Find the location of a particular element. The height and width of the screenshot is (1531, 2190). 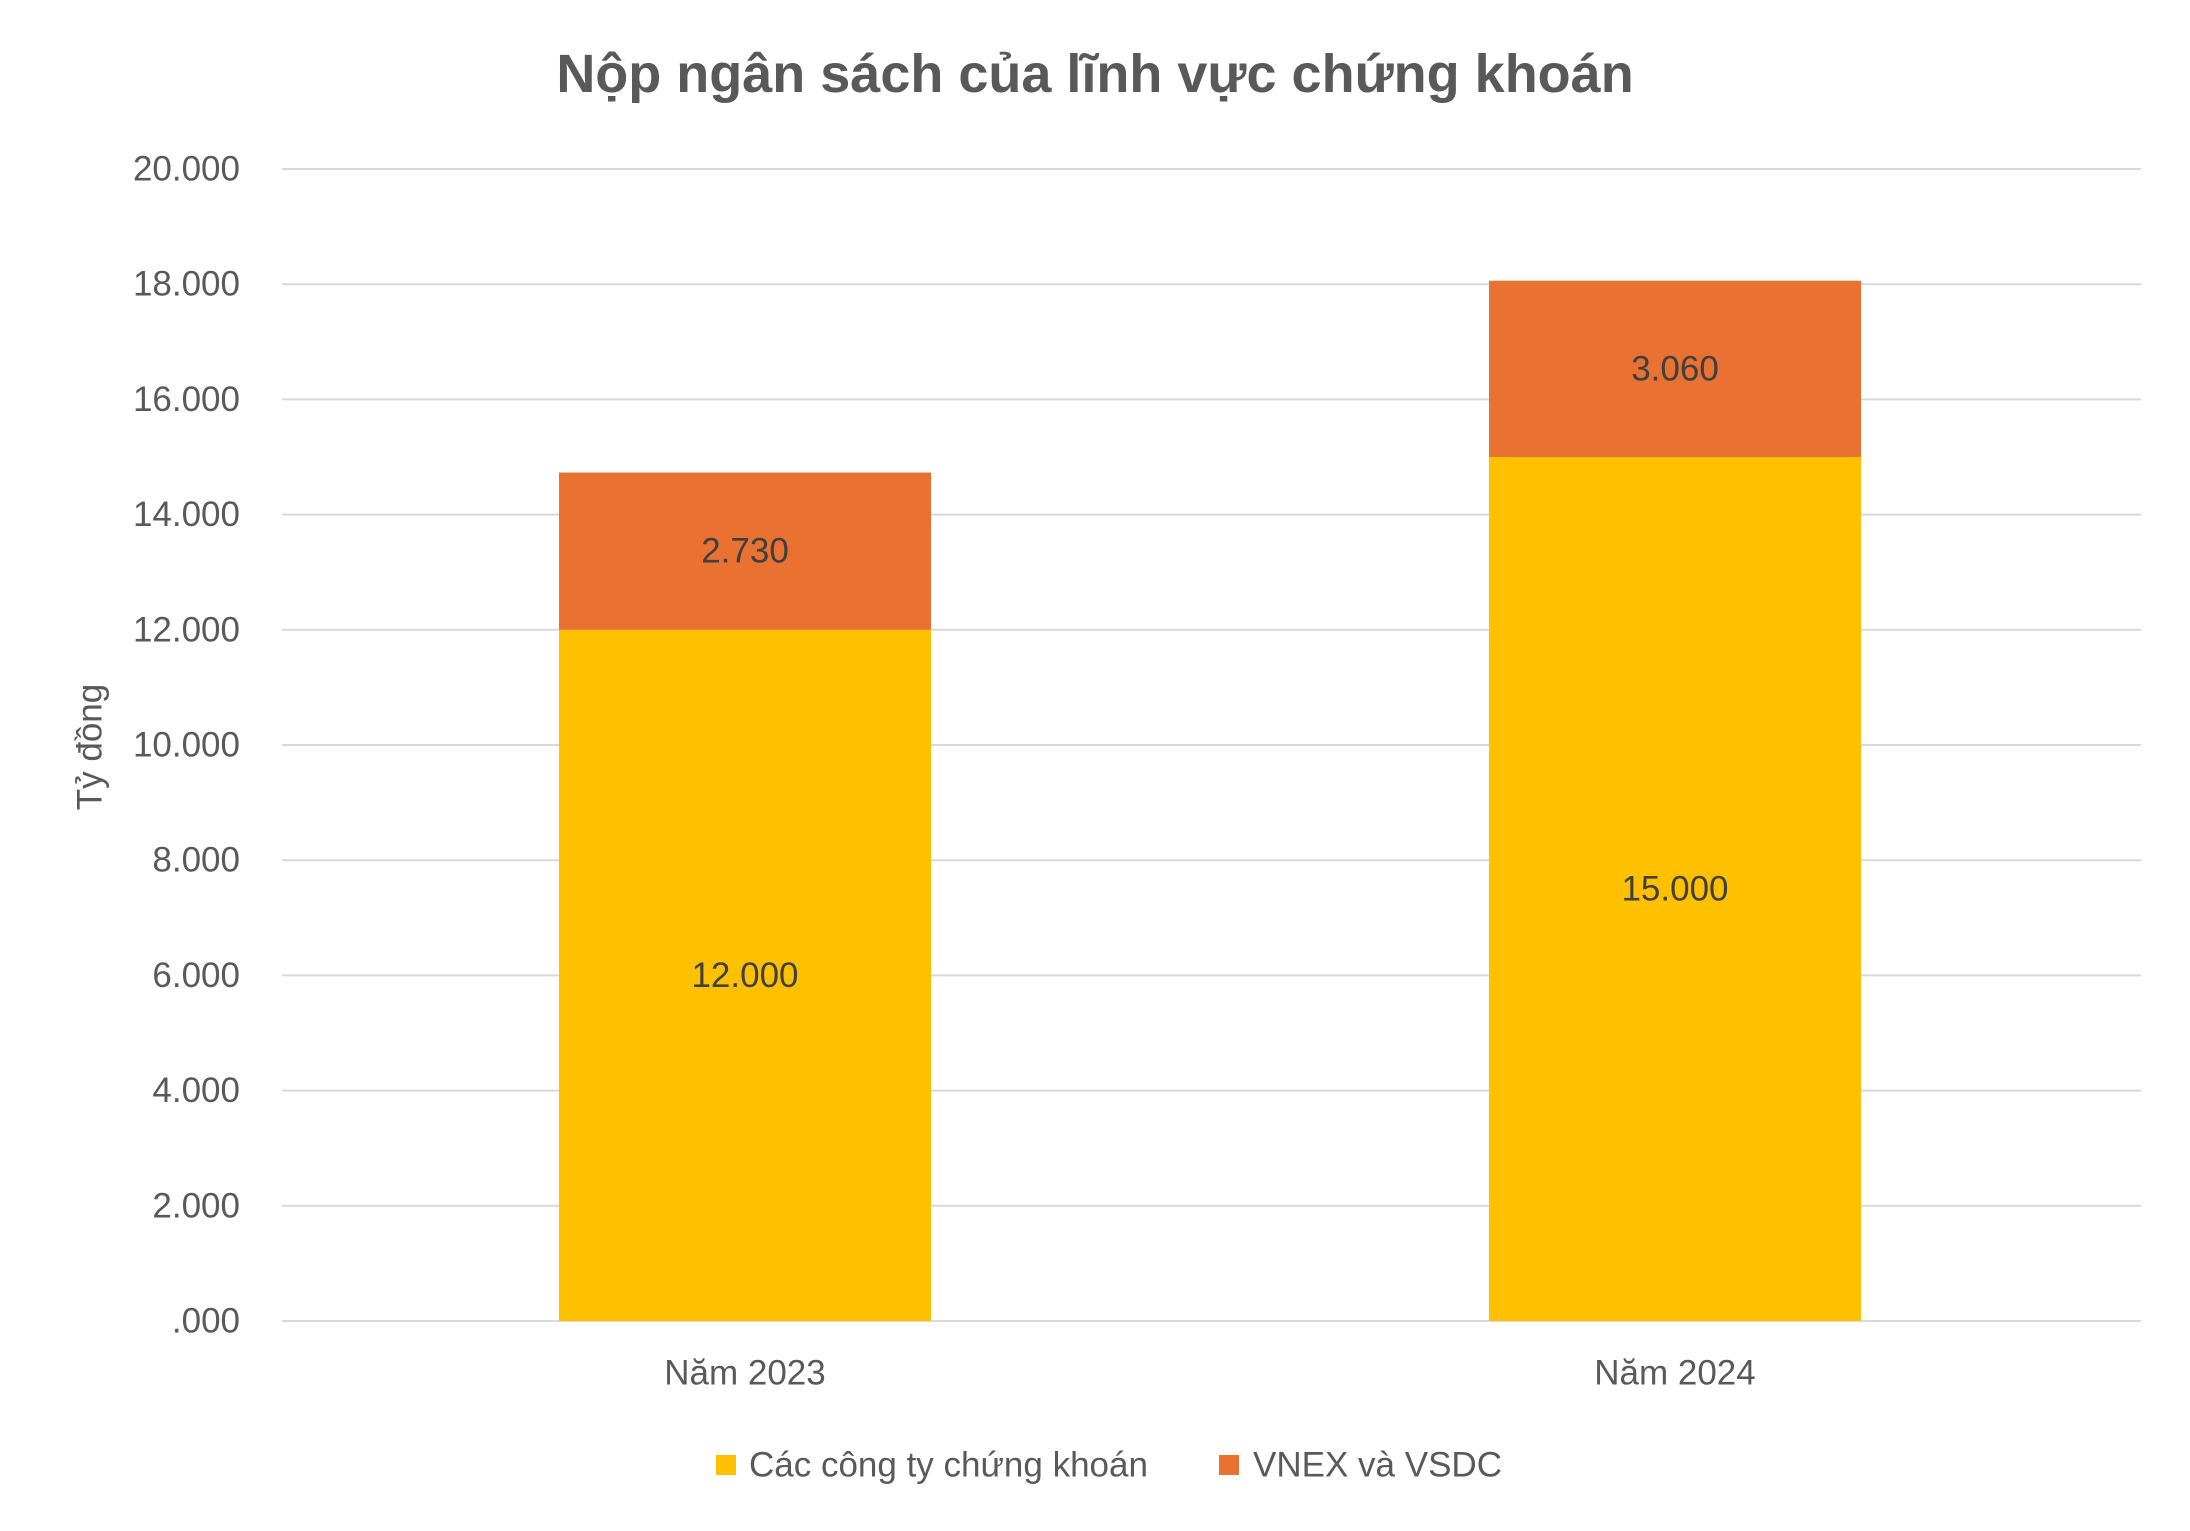

y-tick-label: 8.000 is located at coordinates (196, 860).